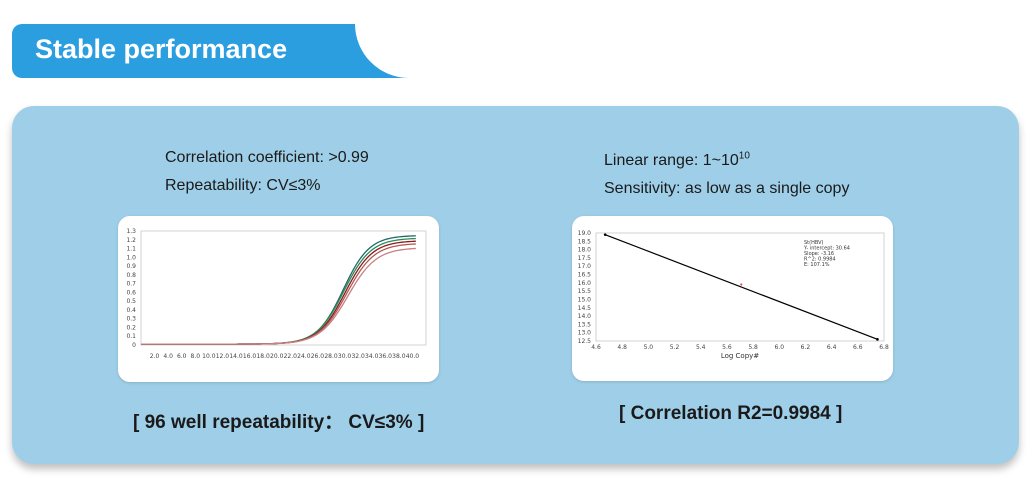 The image size is (1033, 493). Describe the element at coordinates (596, 347) in the screenshot. I see `x-tick-label: 4.6` at that location.